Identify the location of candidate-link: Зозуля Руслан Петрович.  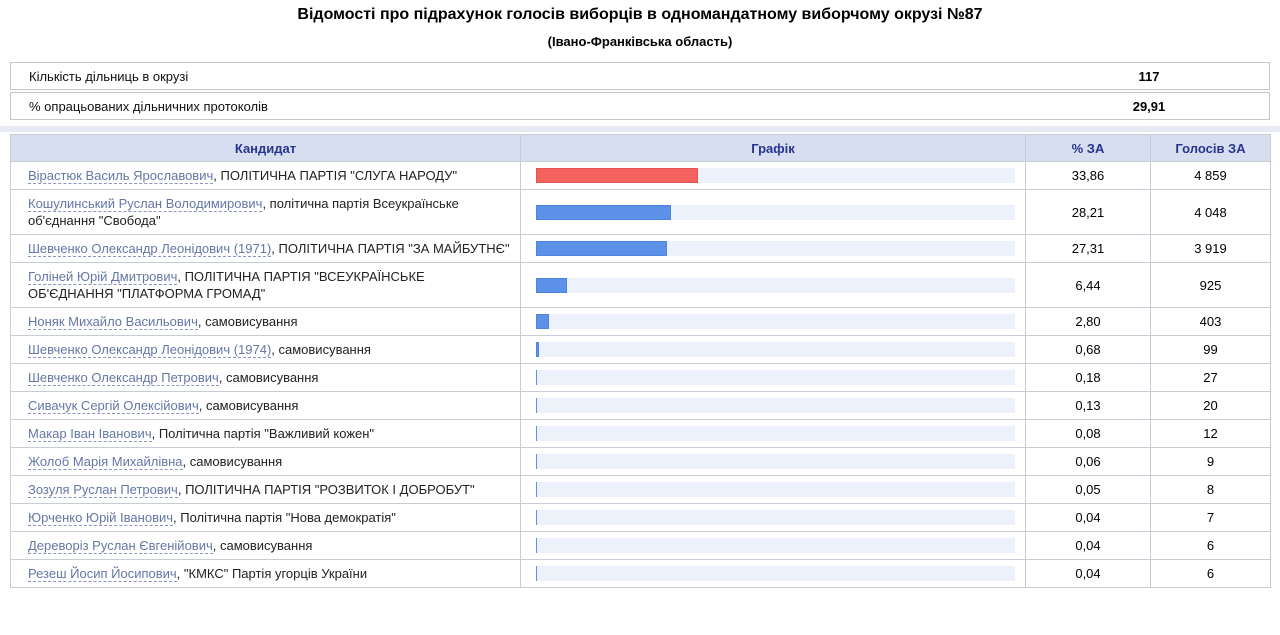
(103, 490).